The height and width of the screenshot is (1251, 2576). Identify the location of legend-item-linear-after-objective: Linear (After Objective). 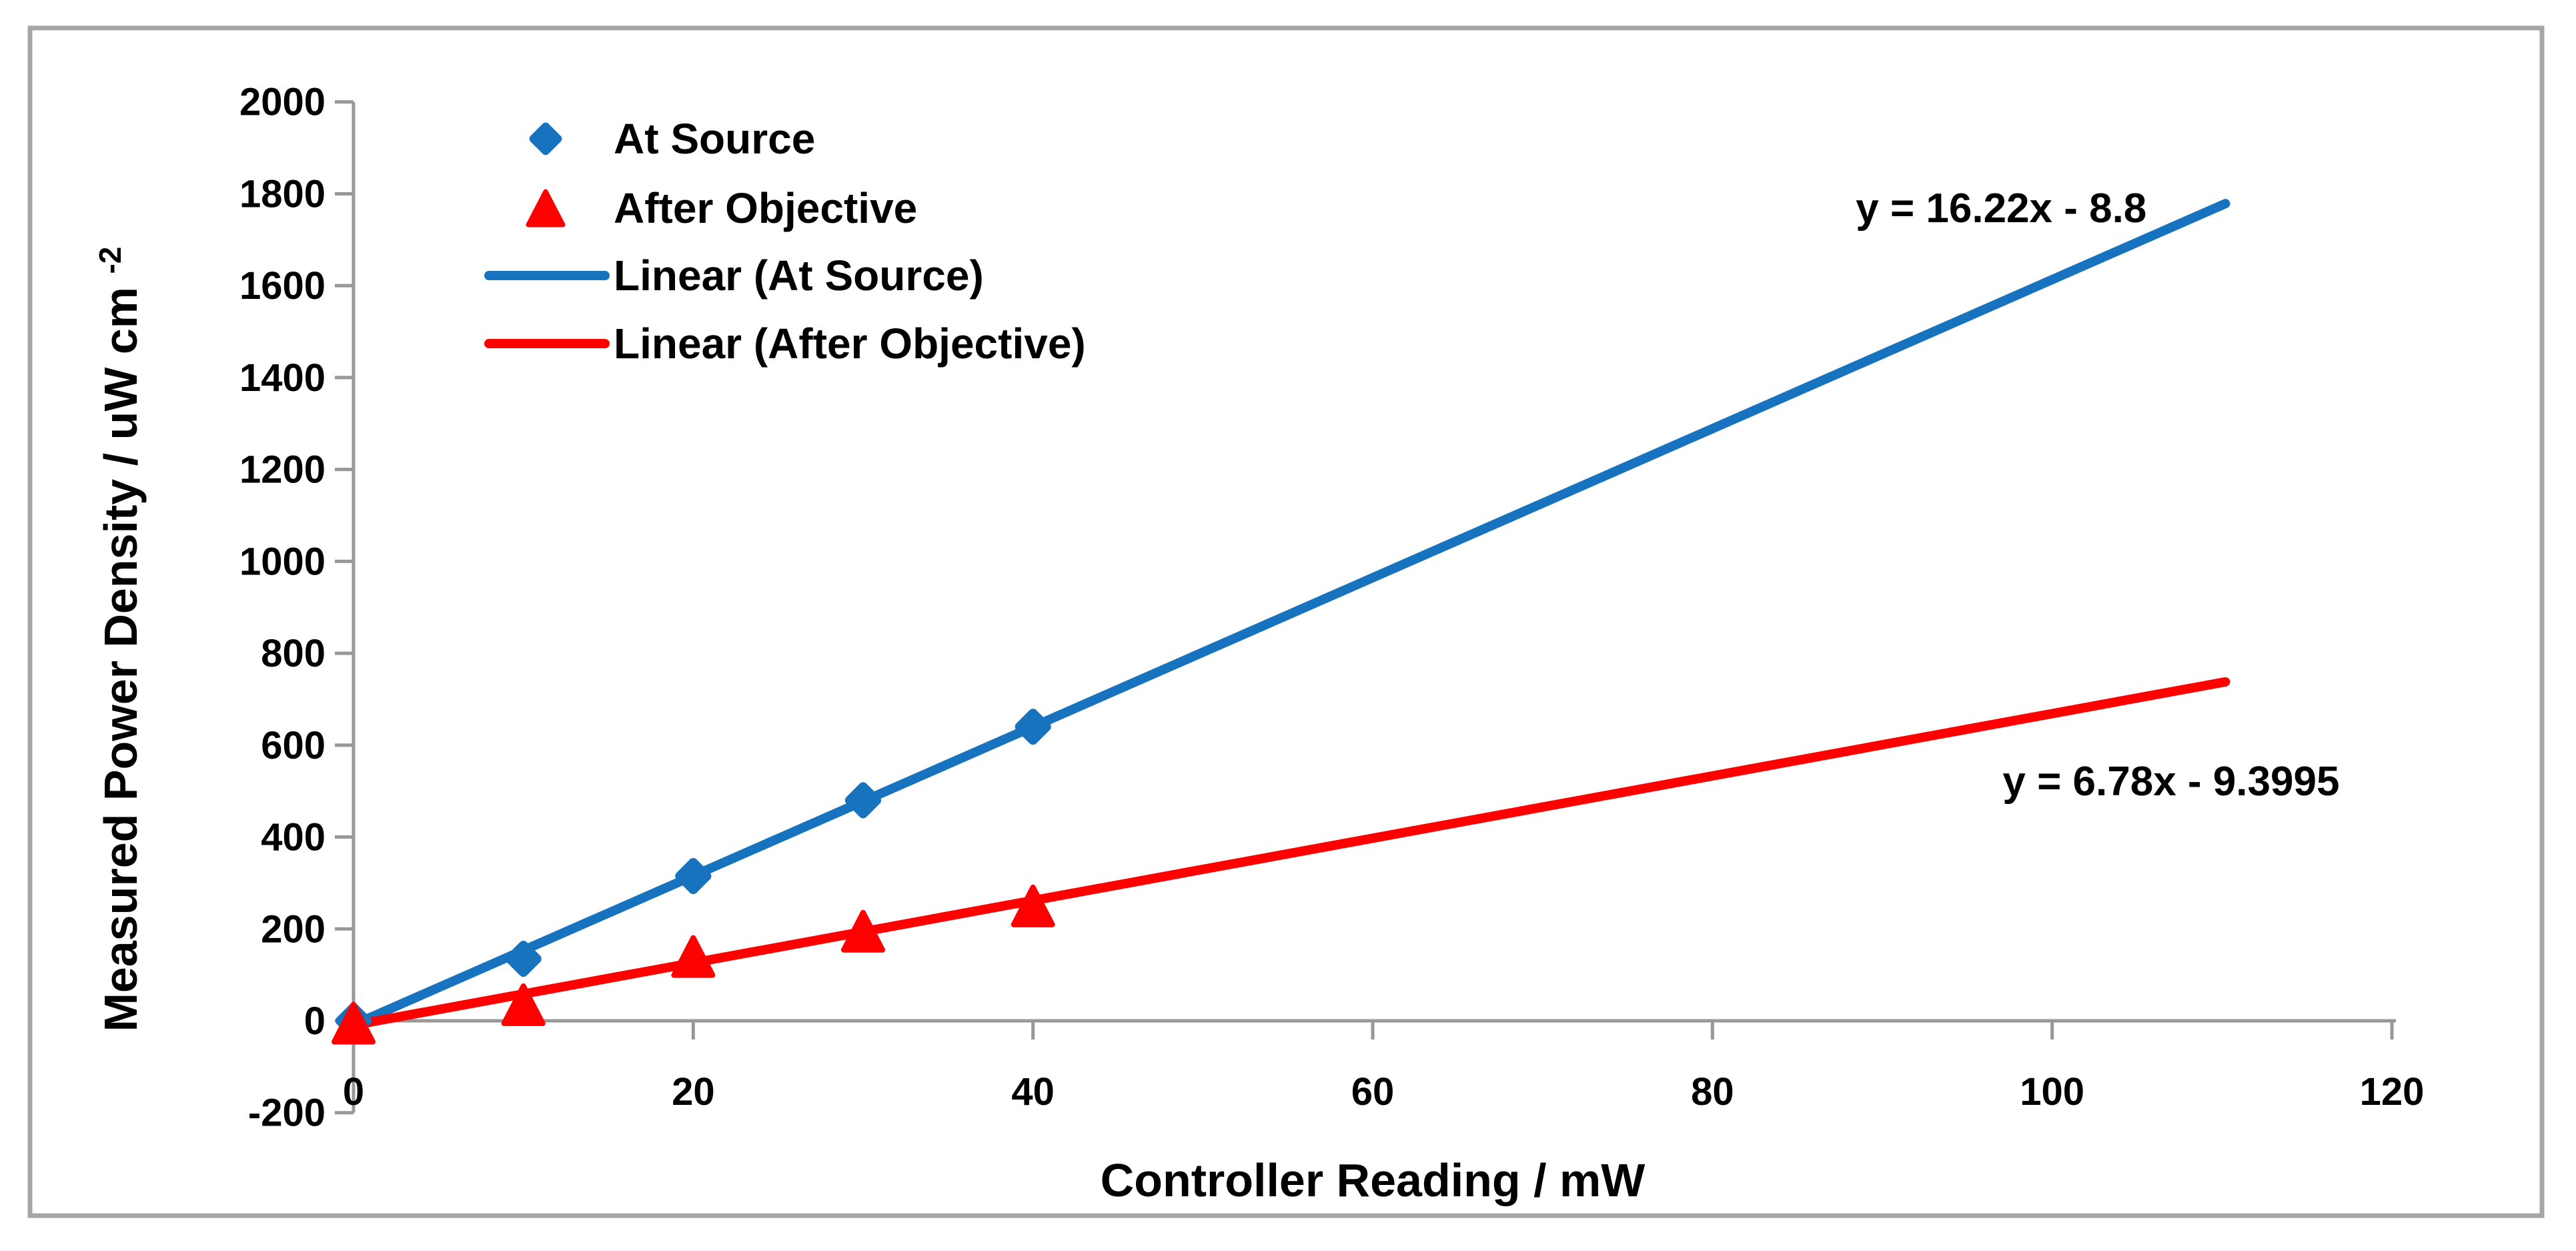
(785, 344).